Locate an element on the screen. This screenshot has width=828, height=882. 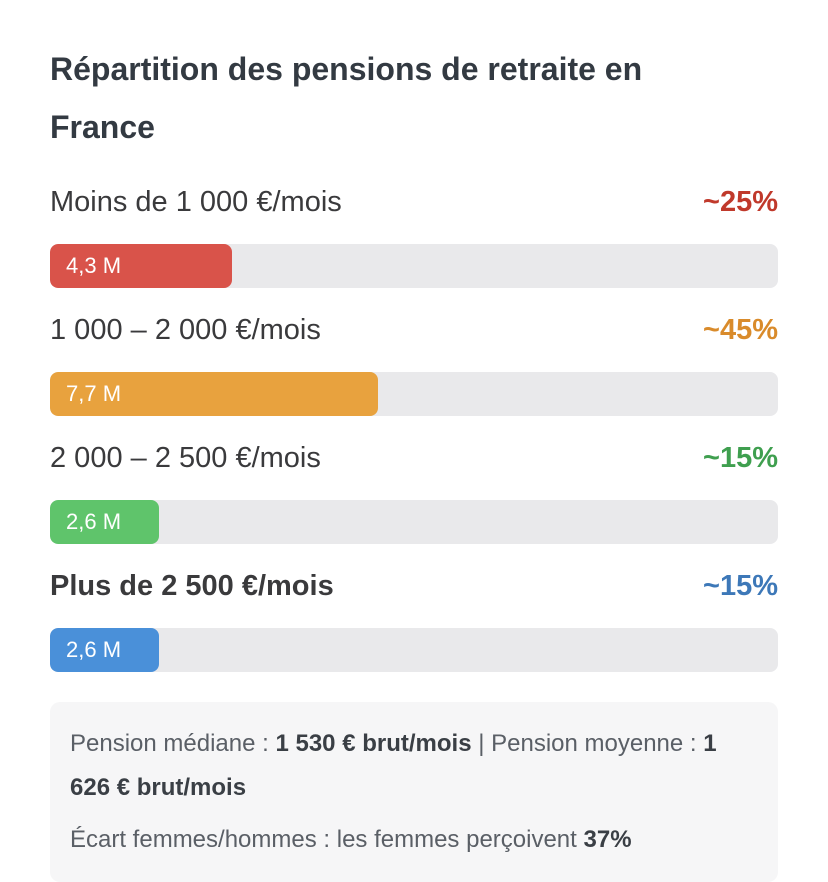
bar-row-header: Moins de 1 000 €/mois ~25% is located at coordinates (414, 215).